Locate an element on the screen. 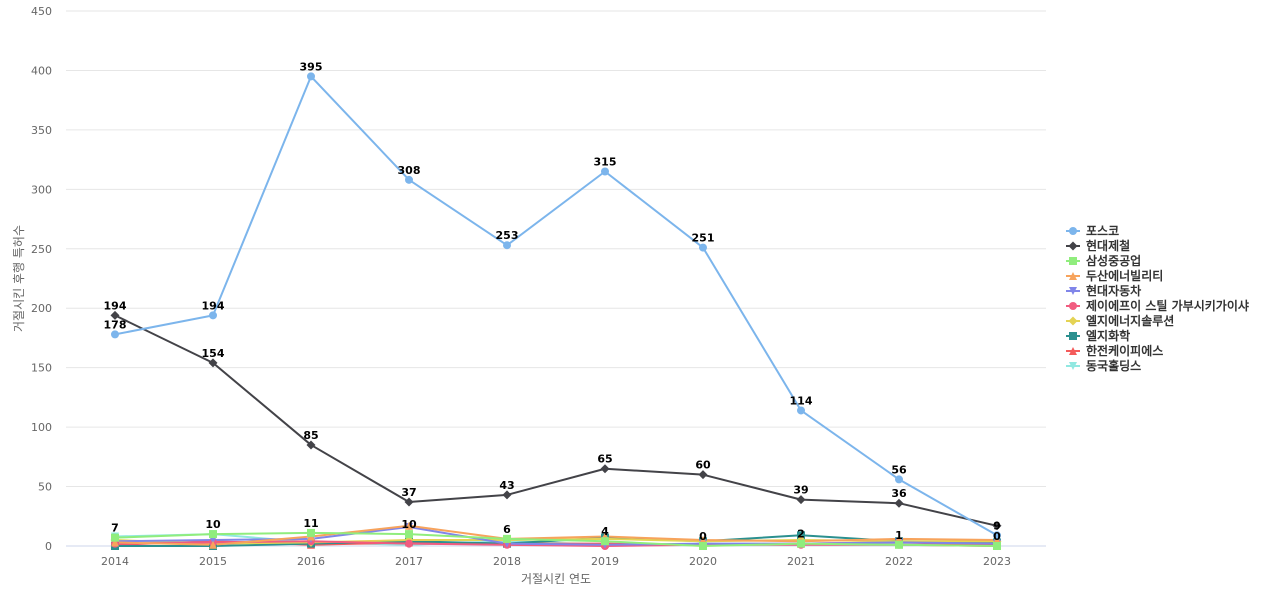 Image resolution: width=1280 pixels, height=600 pixels. data-label: 43 is located at coordinates (506, 485).